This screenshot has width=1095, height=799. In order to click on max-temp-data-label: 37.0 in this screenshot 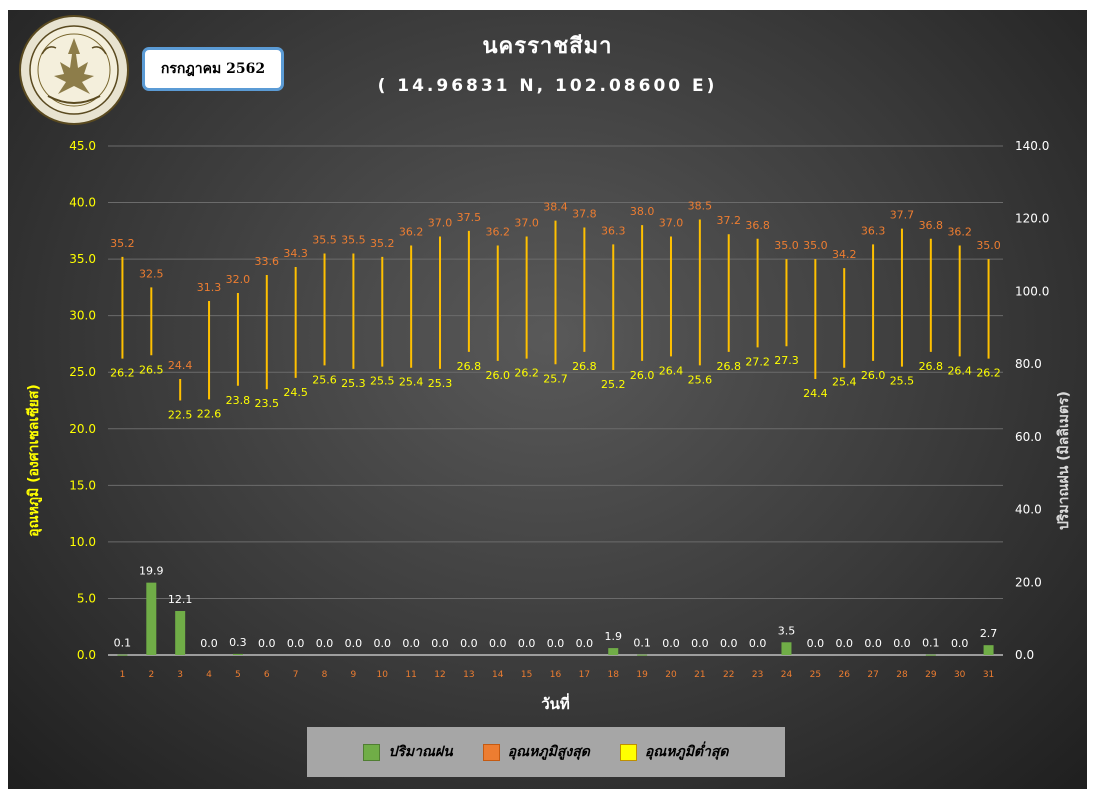, I will do `click(671, 222)`.